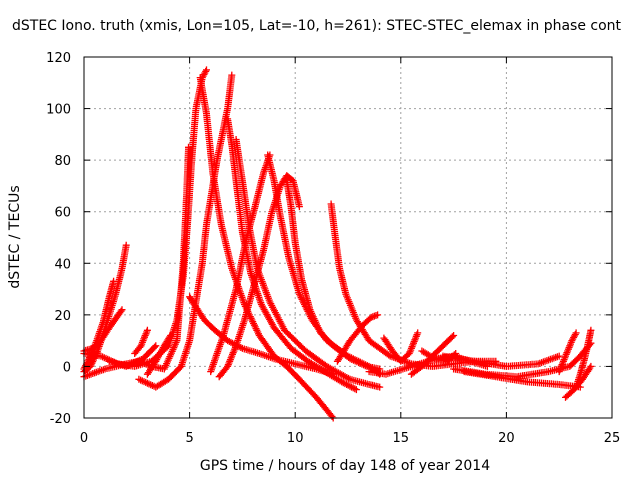  What do you see at coordinates (62, 213) in the screenshot?
I see `y-tick-label: 60` at bounding box center [62, 213].